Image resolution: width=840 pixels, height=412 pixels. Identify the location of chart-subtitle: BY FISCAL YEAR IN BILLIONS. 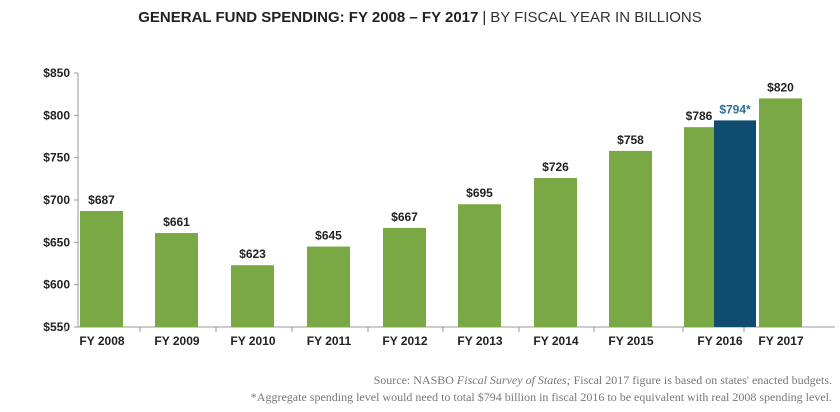
(596, 17).